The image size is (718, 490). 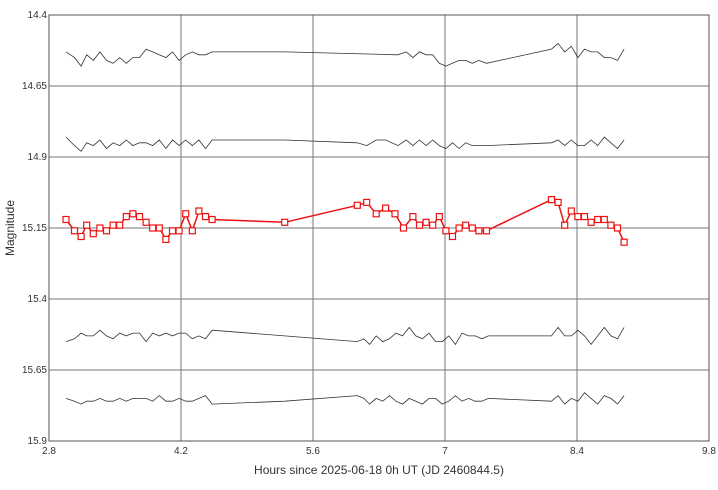 What do you see at coordinates (49, 451) in the screenshot?
I see `x-tick-label: 2.8` at bounding box center [49, 451].